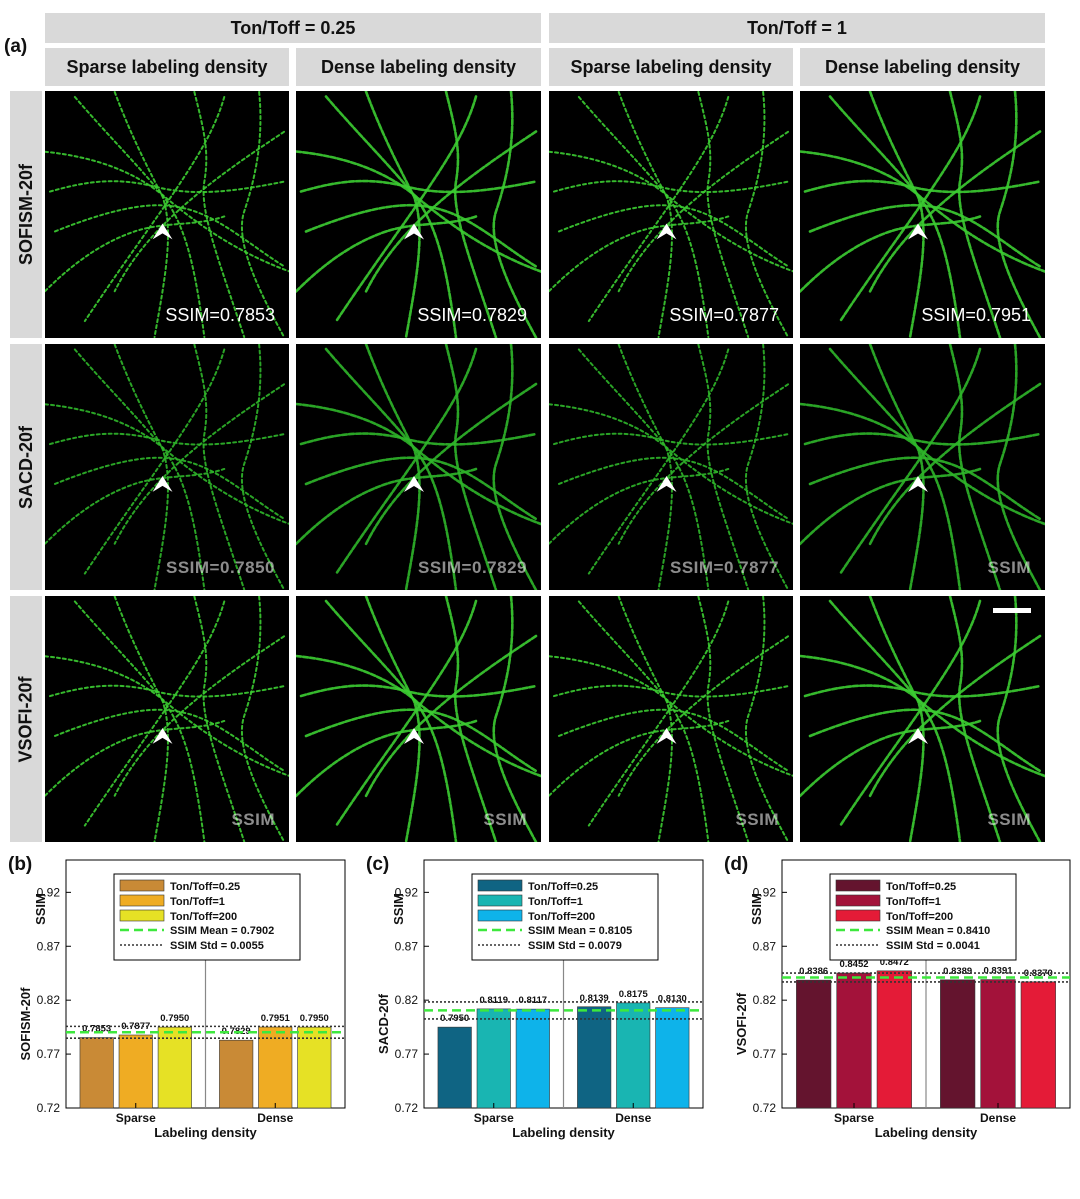  I want to click on x-tick-label: Dense, so click(275, 1118).